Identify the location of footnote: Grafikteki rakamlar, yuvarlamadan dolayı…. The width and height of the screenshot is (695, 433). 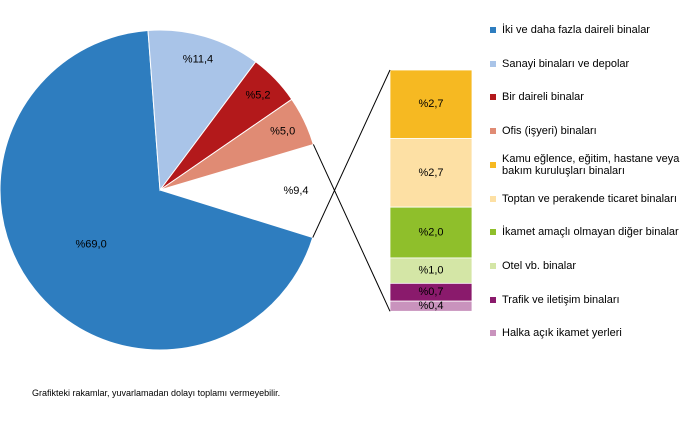
(156, 393).